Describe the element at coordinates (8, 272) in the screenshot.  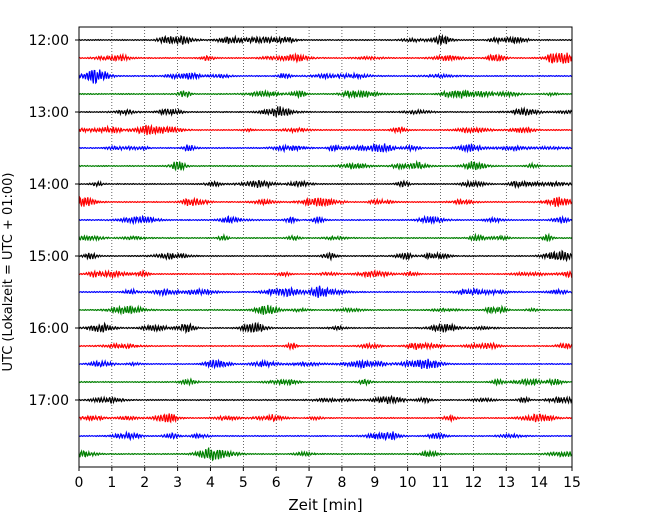
I see `y-axis-label: UTC (Lokalzeit = UTC + 01:00)` at that location.